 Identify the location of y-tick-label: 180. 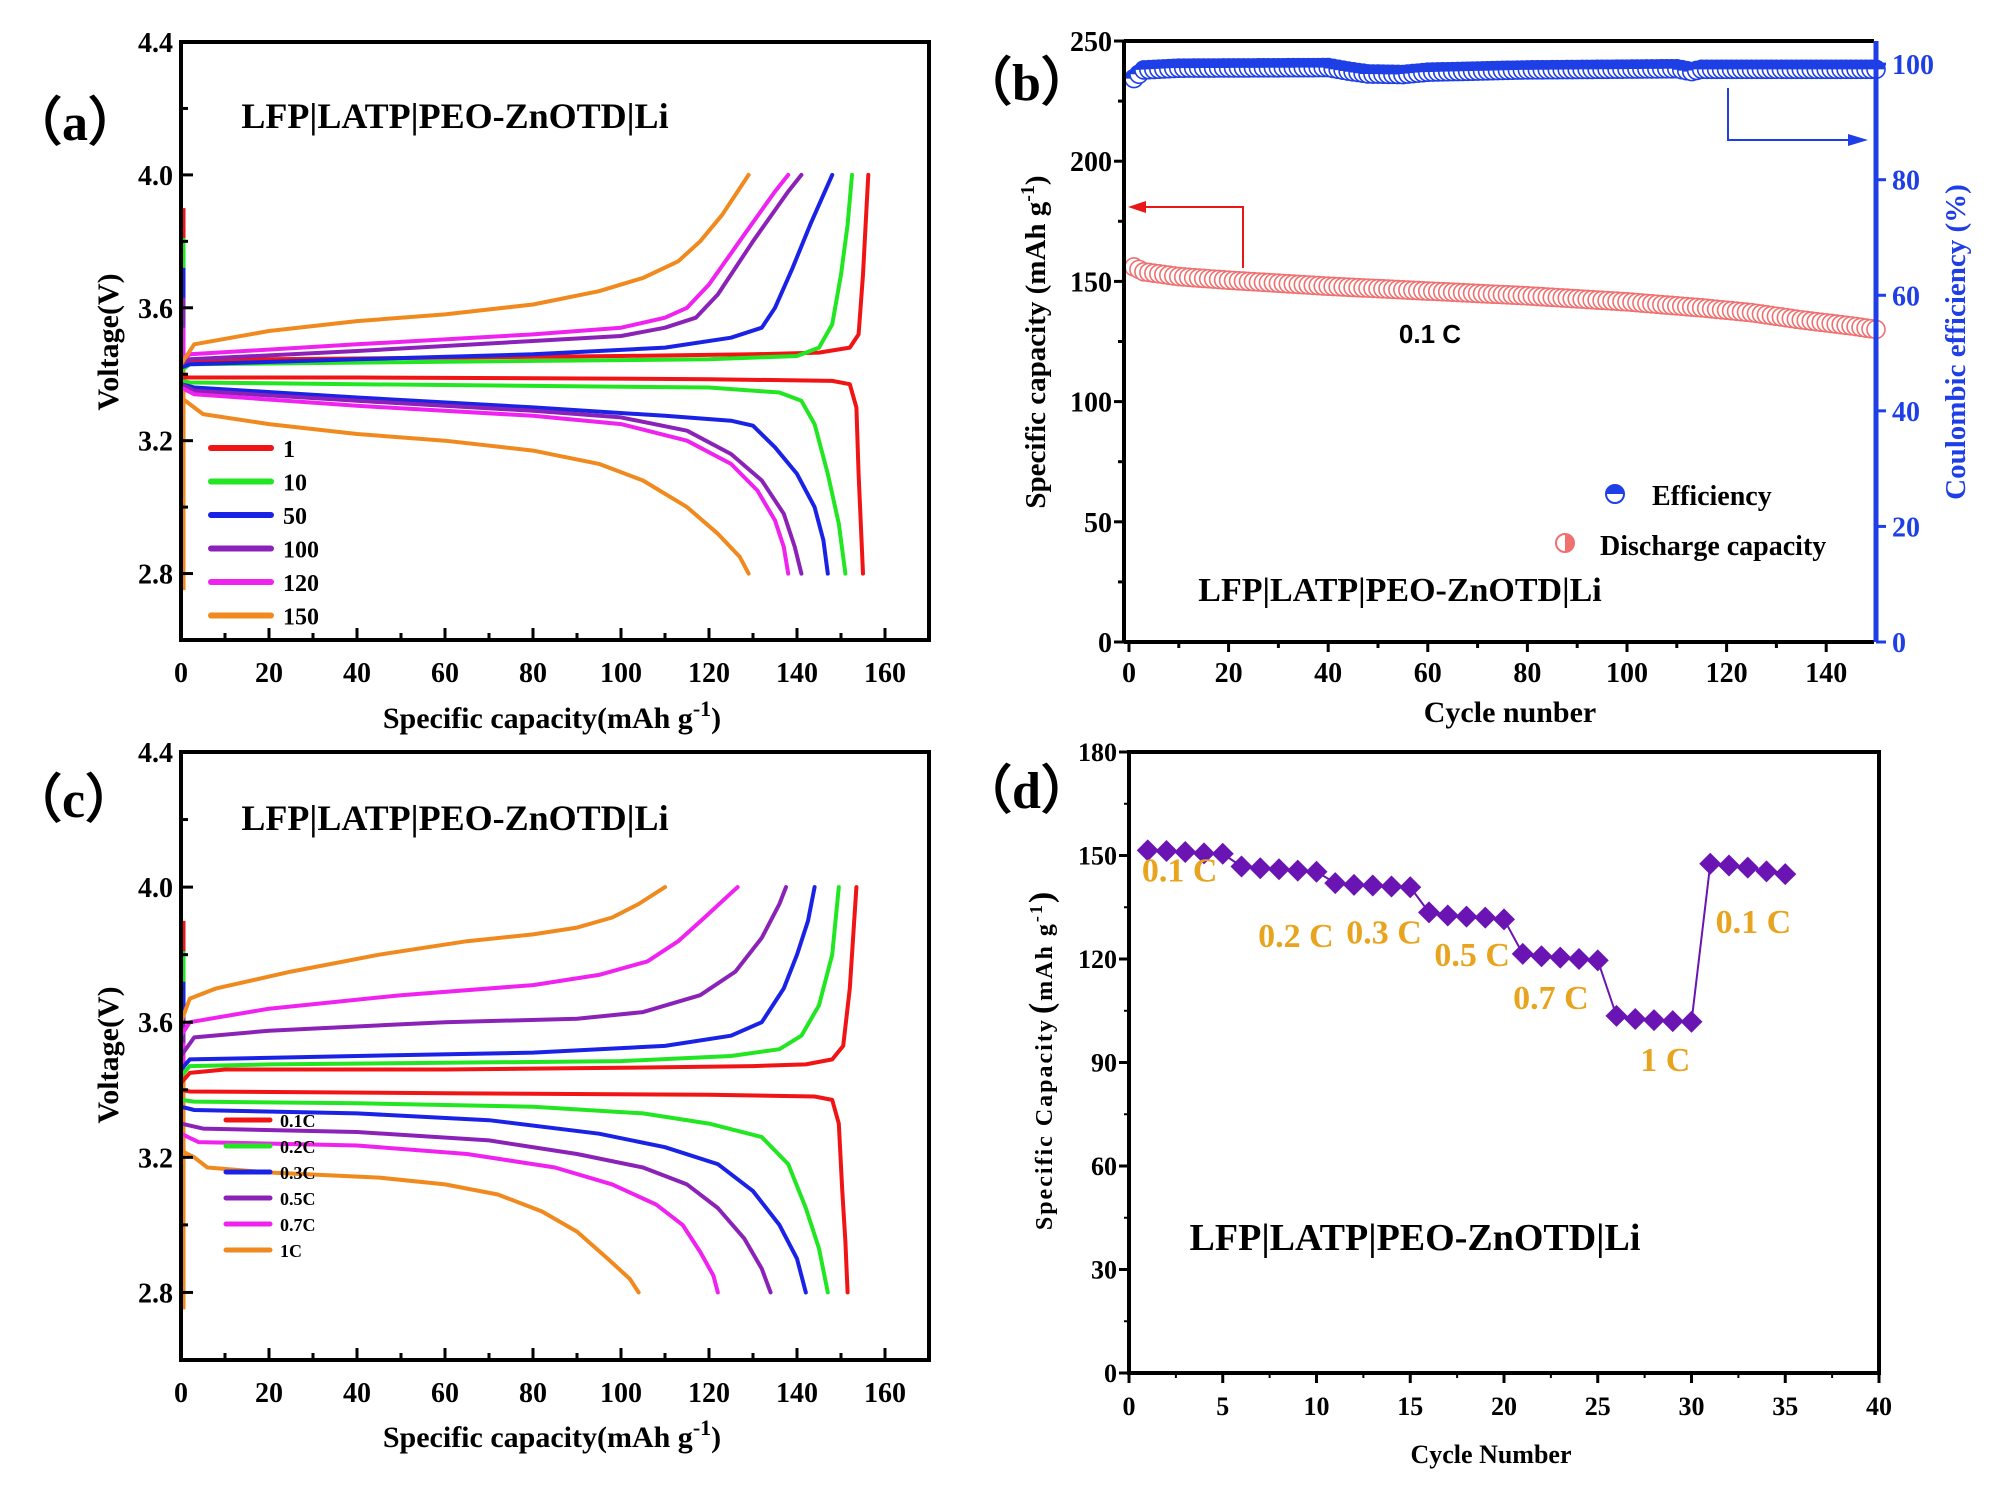
(1097, 752).